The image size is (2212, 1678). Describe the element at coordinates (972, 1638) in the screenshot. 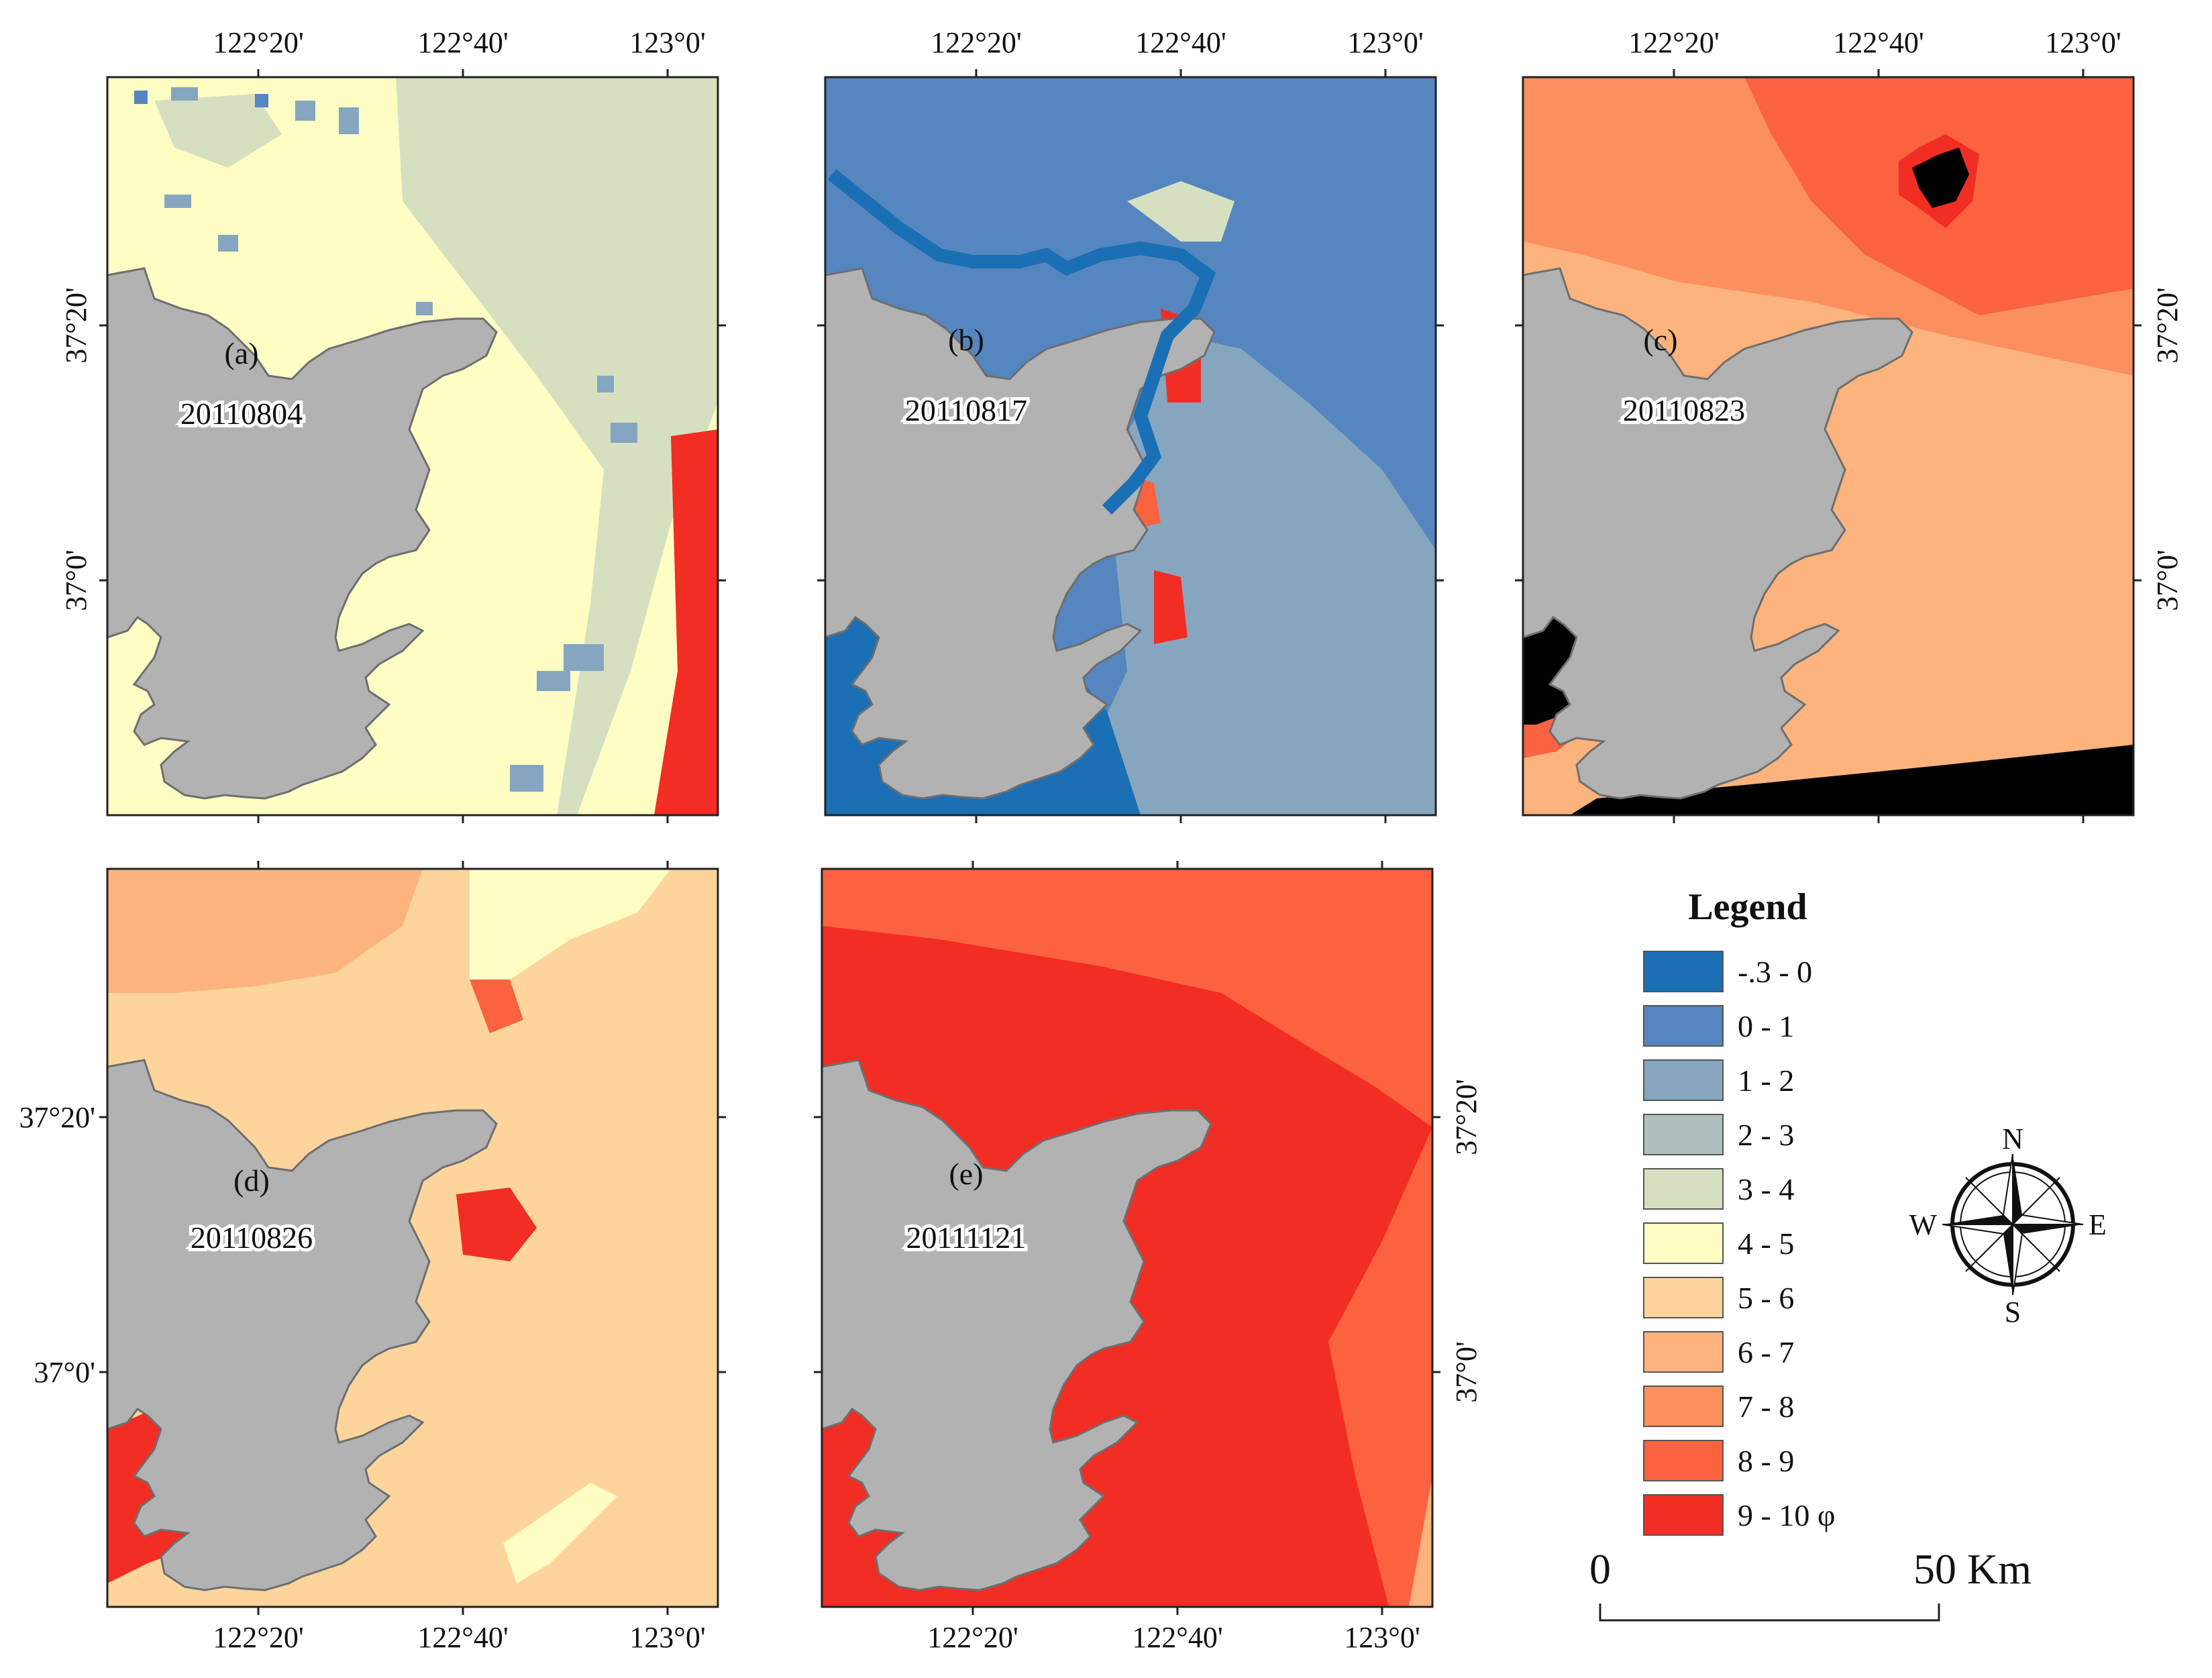

I see `lon-tick-e1: 122°20'` at that location.